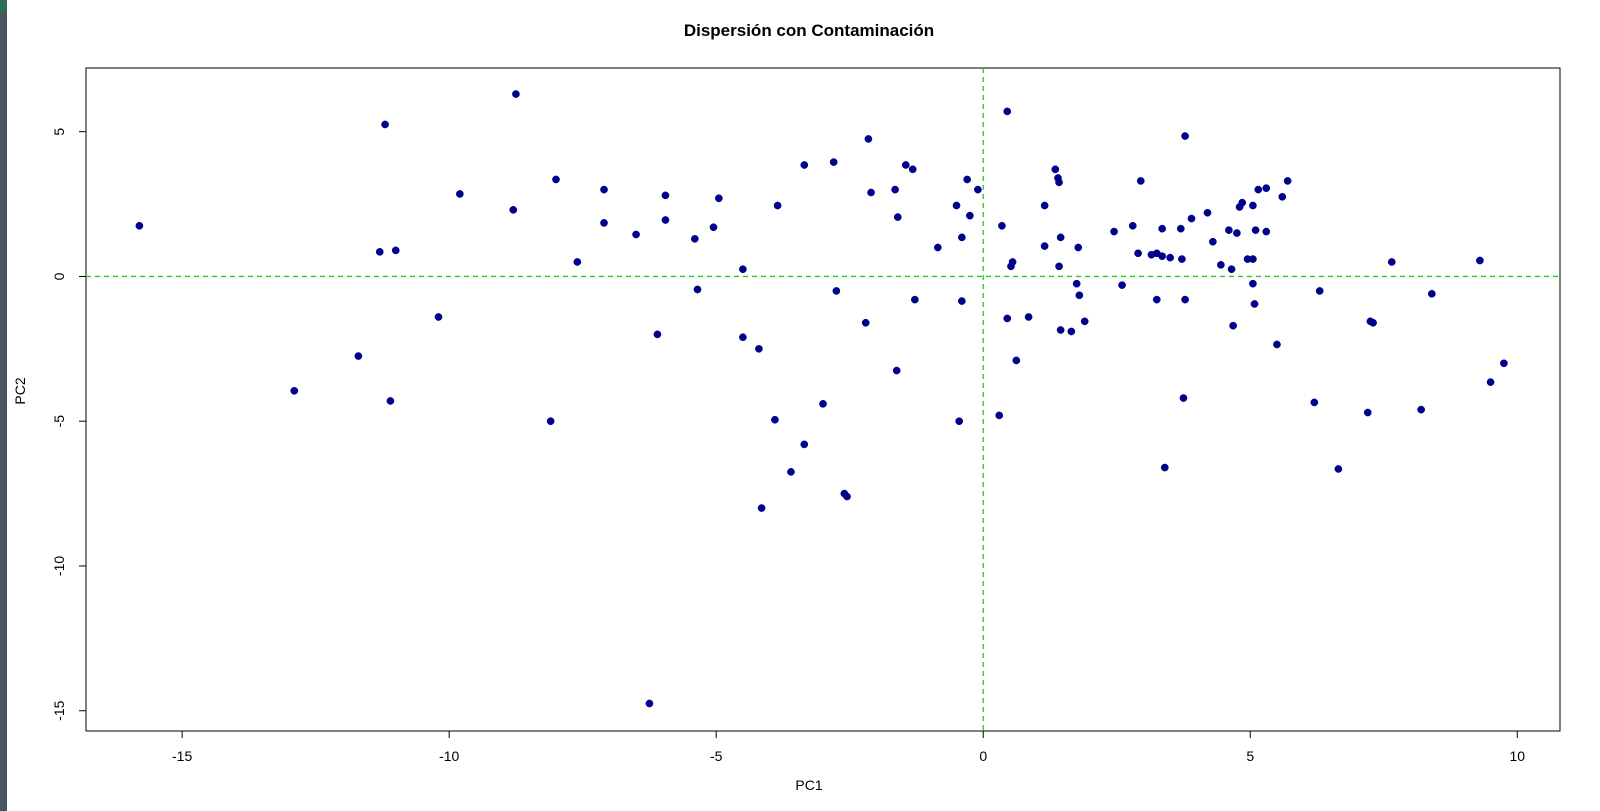  I want to click on x-tick-label: -10, so click(449, 756).